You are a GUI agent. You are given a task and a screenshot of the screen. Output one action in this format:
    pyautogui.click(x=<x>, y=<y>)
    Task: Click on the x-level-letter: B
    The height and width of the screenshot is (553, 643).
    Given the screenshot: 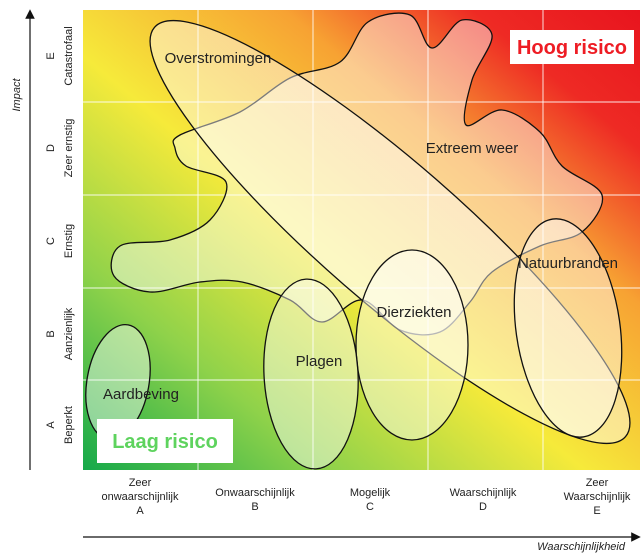 What is the action you would take?
    pyautogui.click(x=254, y=507)
    